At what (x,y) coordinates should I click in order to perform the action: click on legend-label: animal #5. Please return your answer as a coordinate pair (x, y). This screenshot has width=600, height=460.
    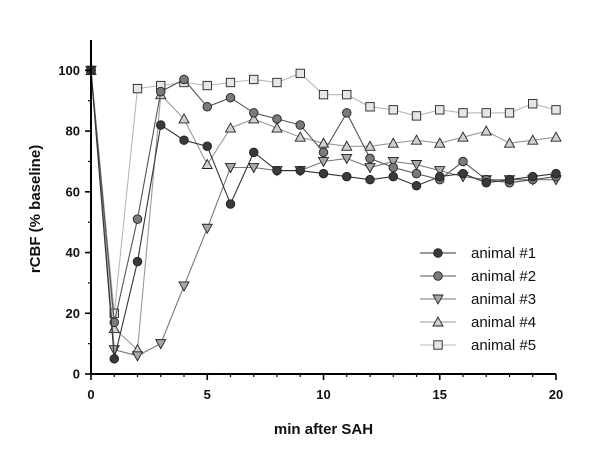
    Looking at the image, I should click on (503, 345).